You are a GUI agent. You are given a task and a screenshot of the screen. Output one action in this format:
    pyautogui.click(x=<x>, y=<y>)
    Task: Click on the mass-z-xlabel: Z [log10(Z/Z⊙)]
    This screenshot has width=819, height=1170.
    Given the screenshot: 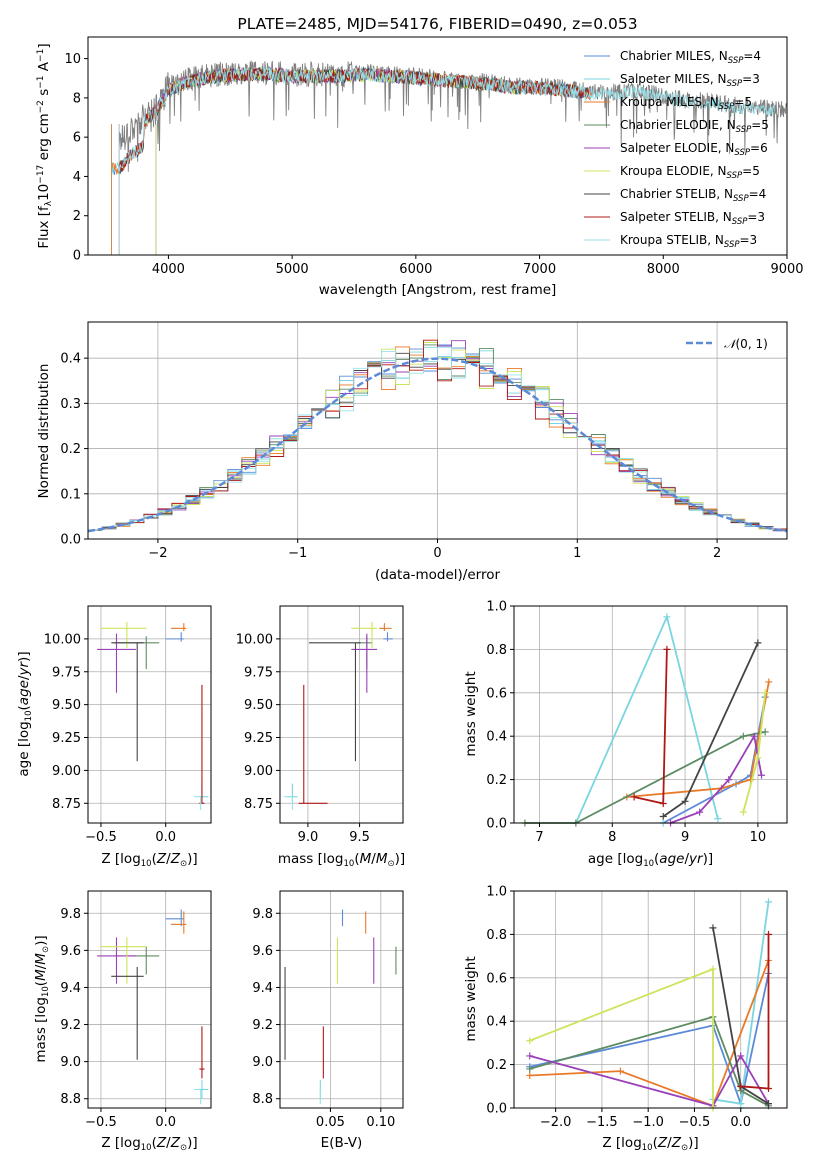 What is the action you would take?
    pyautogui.click(x=149, y=1144)
    